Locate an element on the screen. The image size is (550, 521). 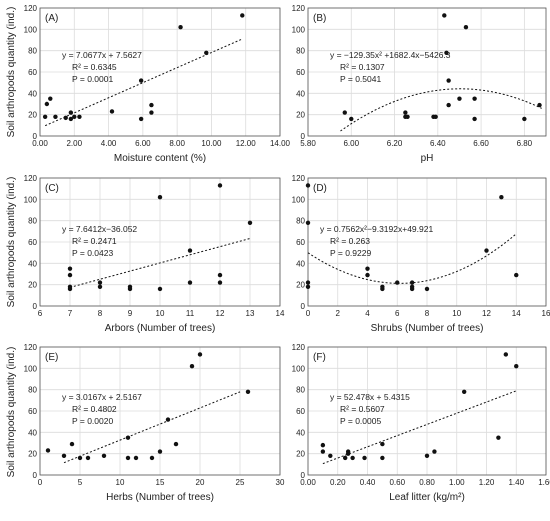
fit-equation-line: R² = 0.1307 is located at coordinates (362, 67).